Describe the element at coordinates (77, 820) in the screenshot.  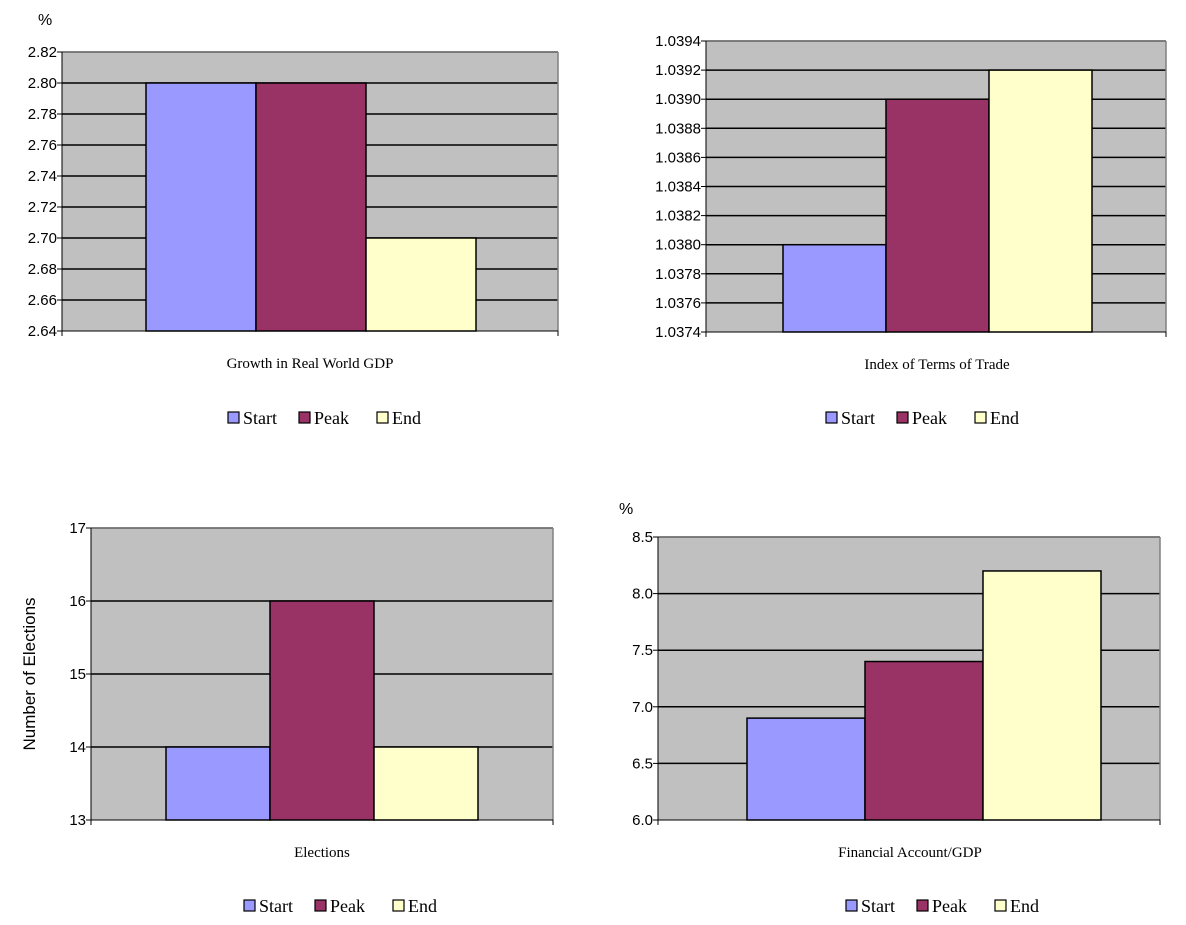
I see `y-tick-label: 13` at that location.